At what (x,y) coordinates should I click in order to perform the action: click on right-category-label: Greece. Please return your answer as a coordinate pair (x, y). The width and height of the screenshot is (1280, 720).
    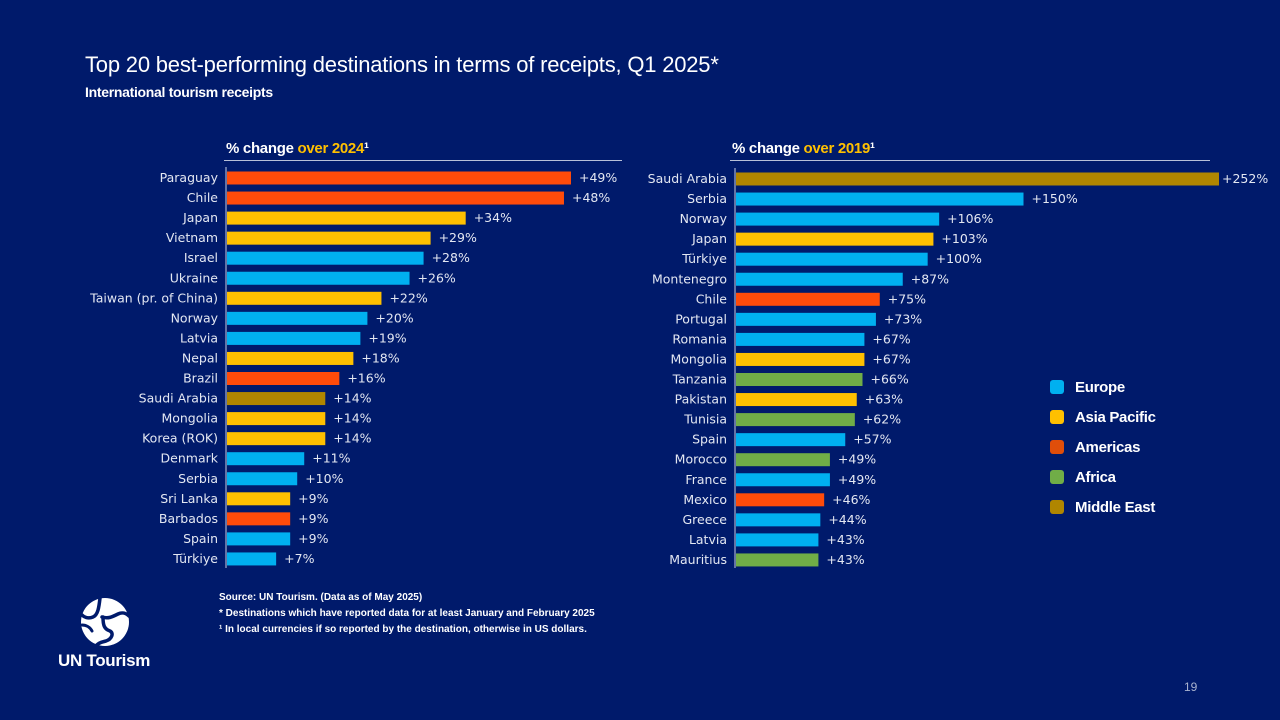
    Looking at the image, I should click on (705, 519).